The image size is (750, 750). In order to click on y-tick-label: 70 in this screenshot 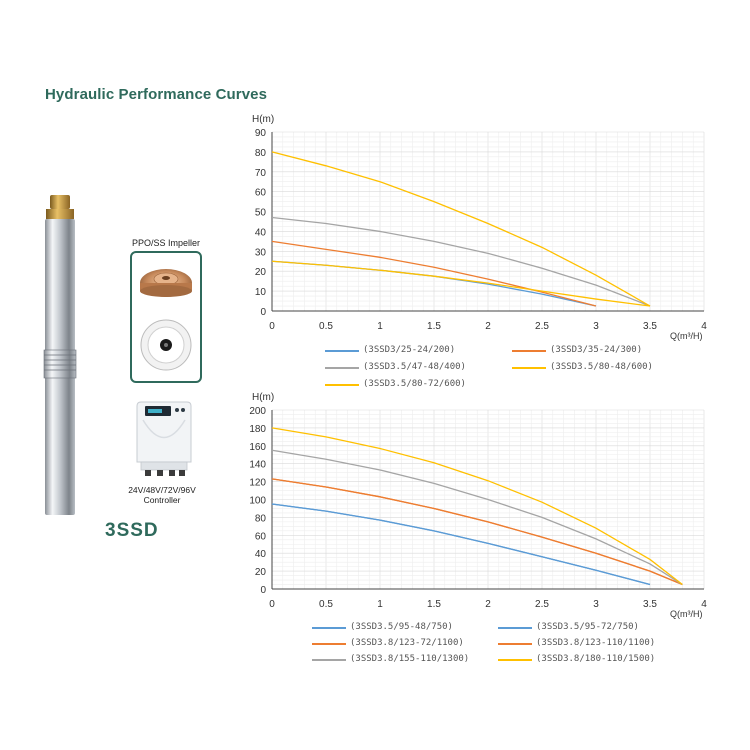, I will do `click(261, 173)`.